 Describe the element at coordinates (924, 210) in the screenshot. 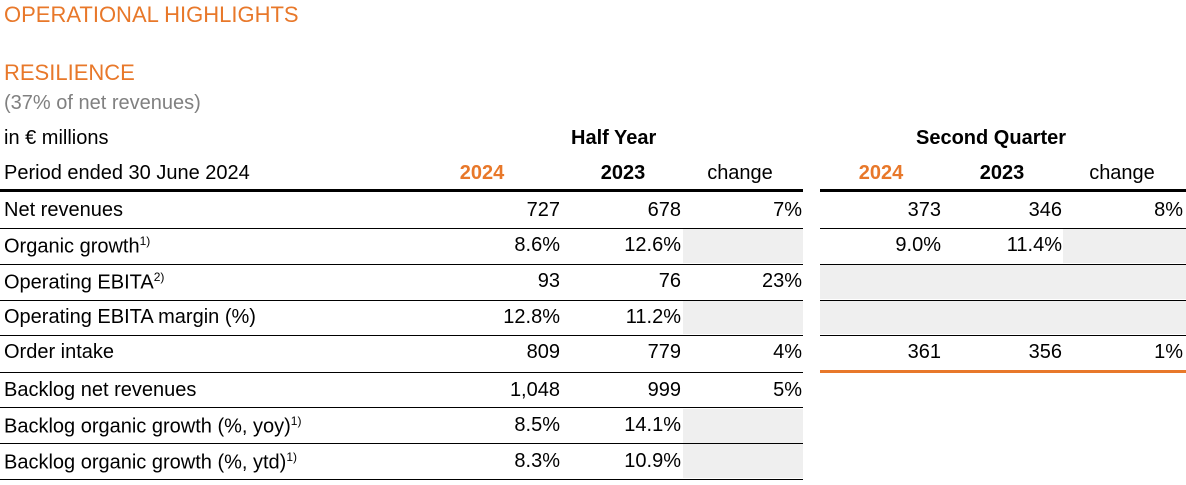

I see `q2-2024-value: 373` at that location.